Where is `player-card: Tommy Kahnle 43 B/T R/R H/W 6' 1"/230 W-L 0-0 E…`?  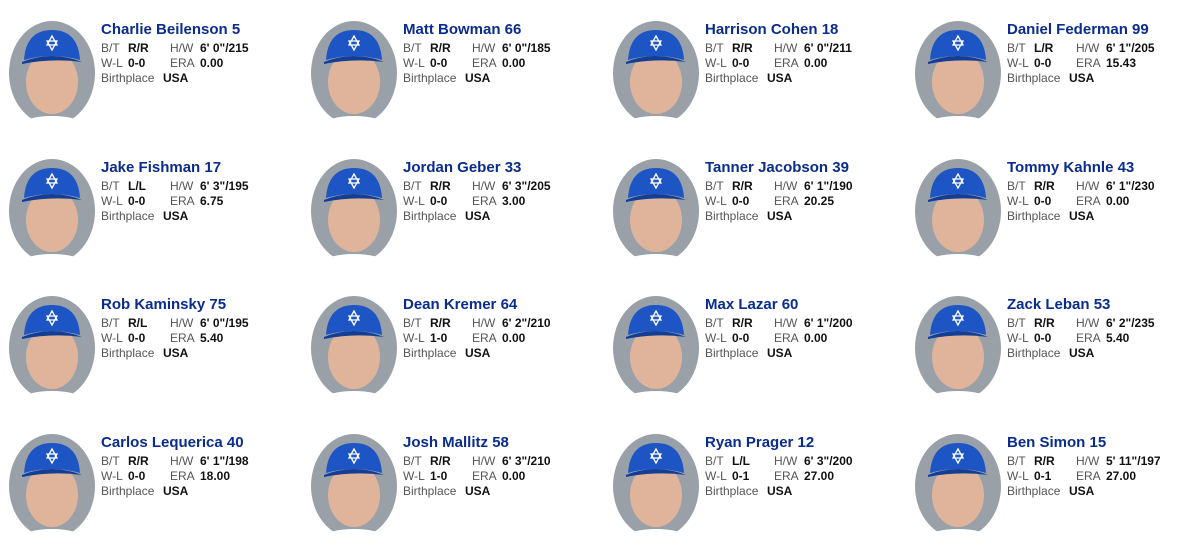 player-card: Tommy Kahnle 43 B/T R/R H/W 6' 1"/230 W-L 0-0 E… is located at coordinates (1057, 218).